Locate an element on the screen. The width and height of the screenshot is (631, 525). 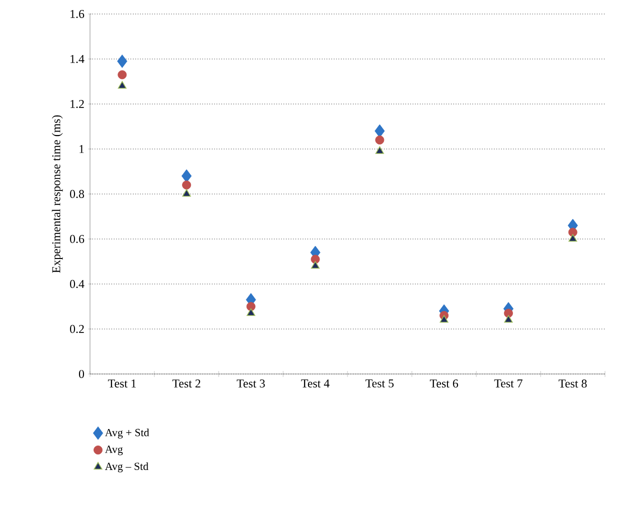
legend-label: Avg – Std is located at coordinates (126, 467).